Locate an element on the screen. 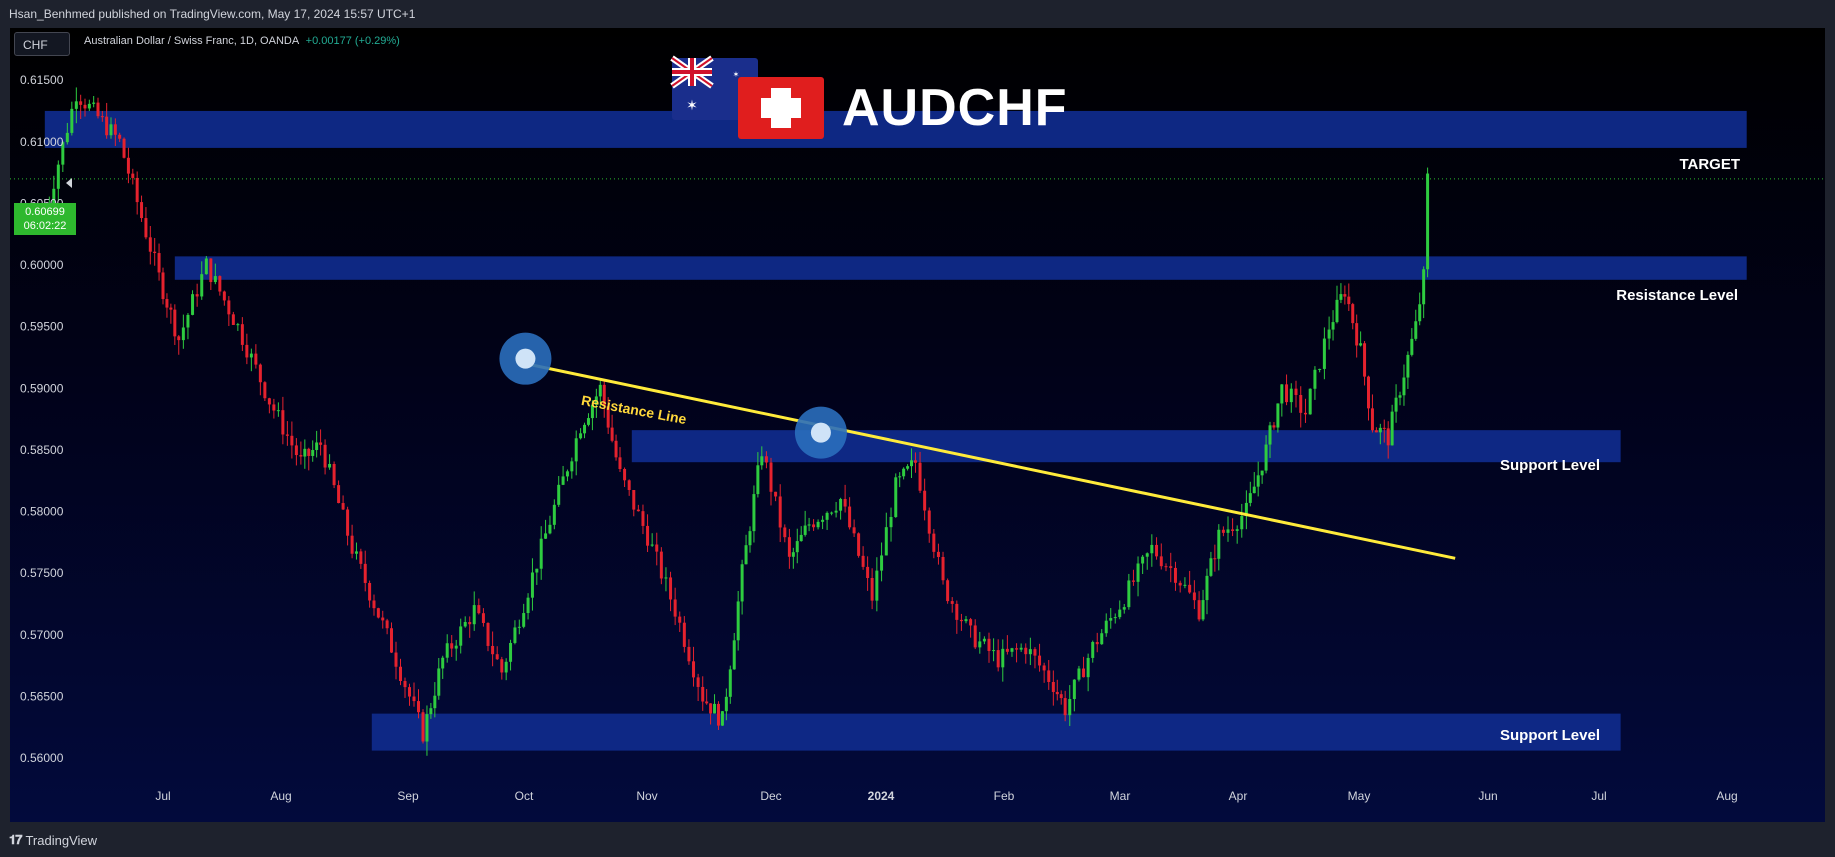 The height and width of the screenshot is (857, 1835). tradingview-logo-icon: 𝟏𝟕 is located at coordinates (16, 839).